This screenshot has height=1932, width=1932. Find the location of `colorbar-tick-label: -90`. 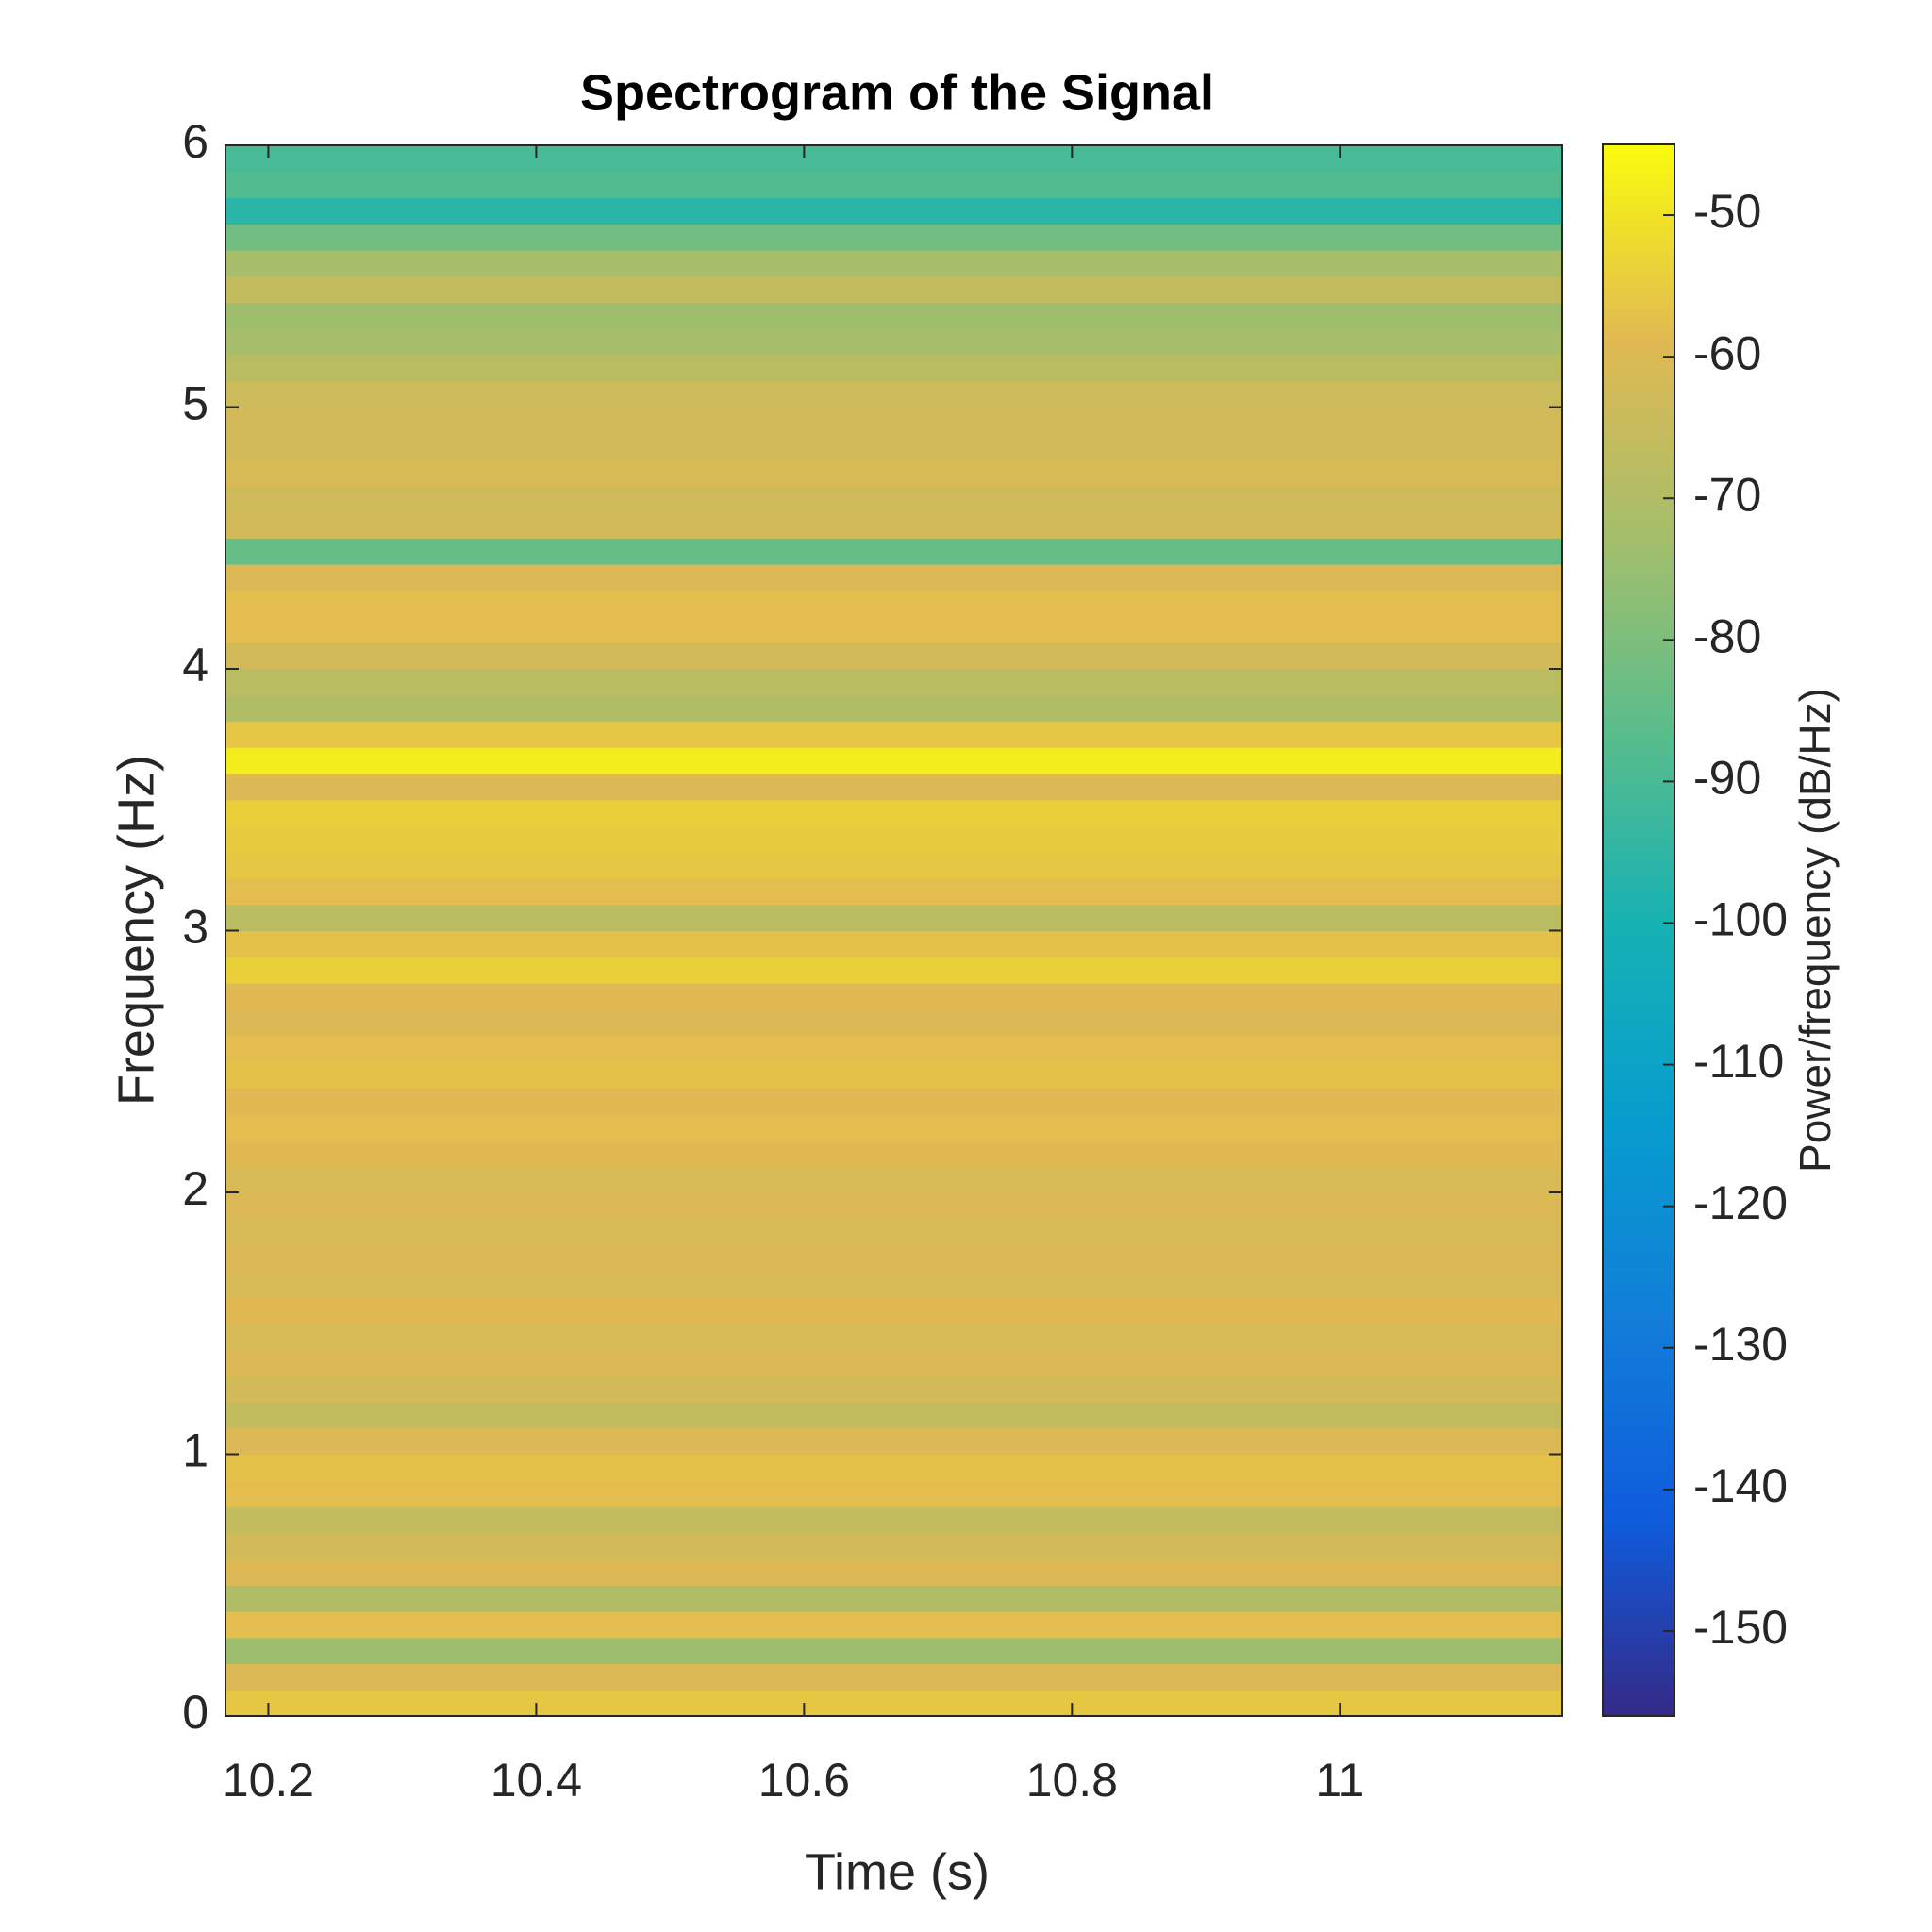

colorbar-tick-label: -90 is located at coordinates (1727, 779).